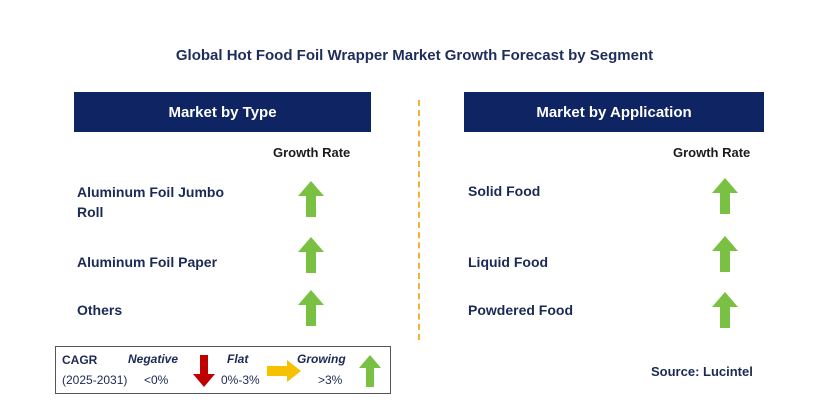 The height and width of the screenshot is (420, 829). I want to click on legend-negative-range: <0%, so click(156, 380).